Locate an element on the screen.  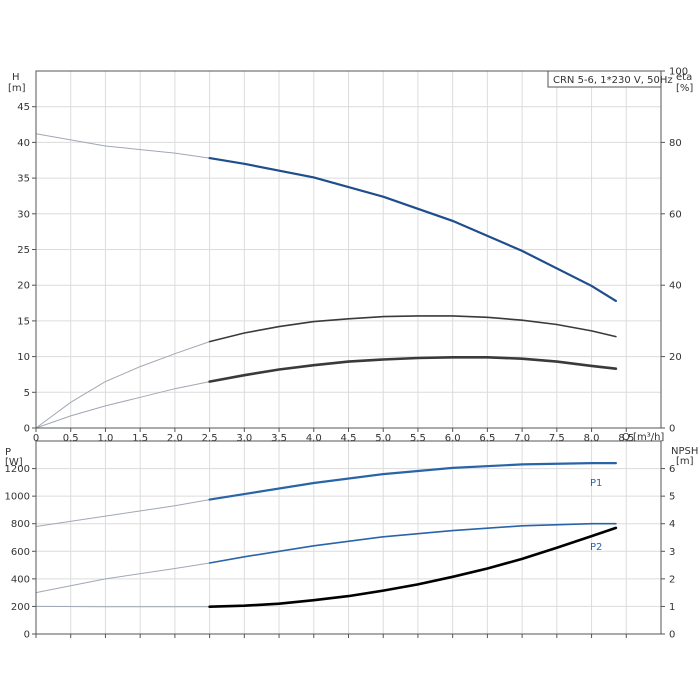
left-y-tick-label: 5 is located at coordinates (27, 393).